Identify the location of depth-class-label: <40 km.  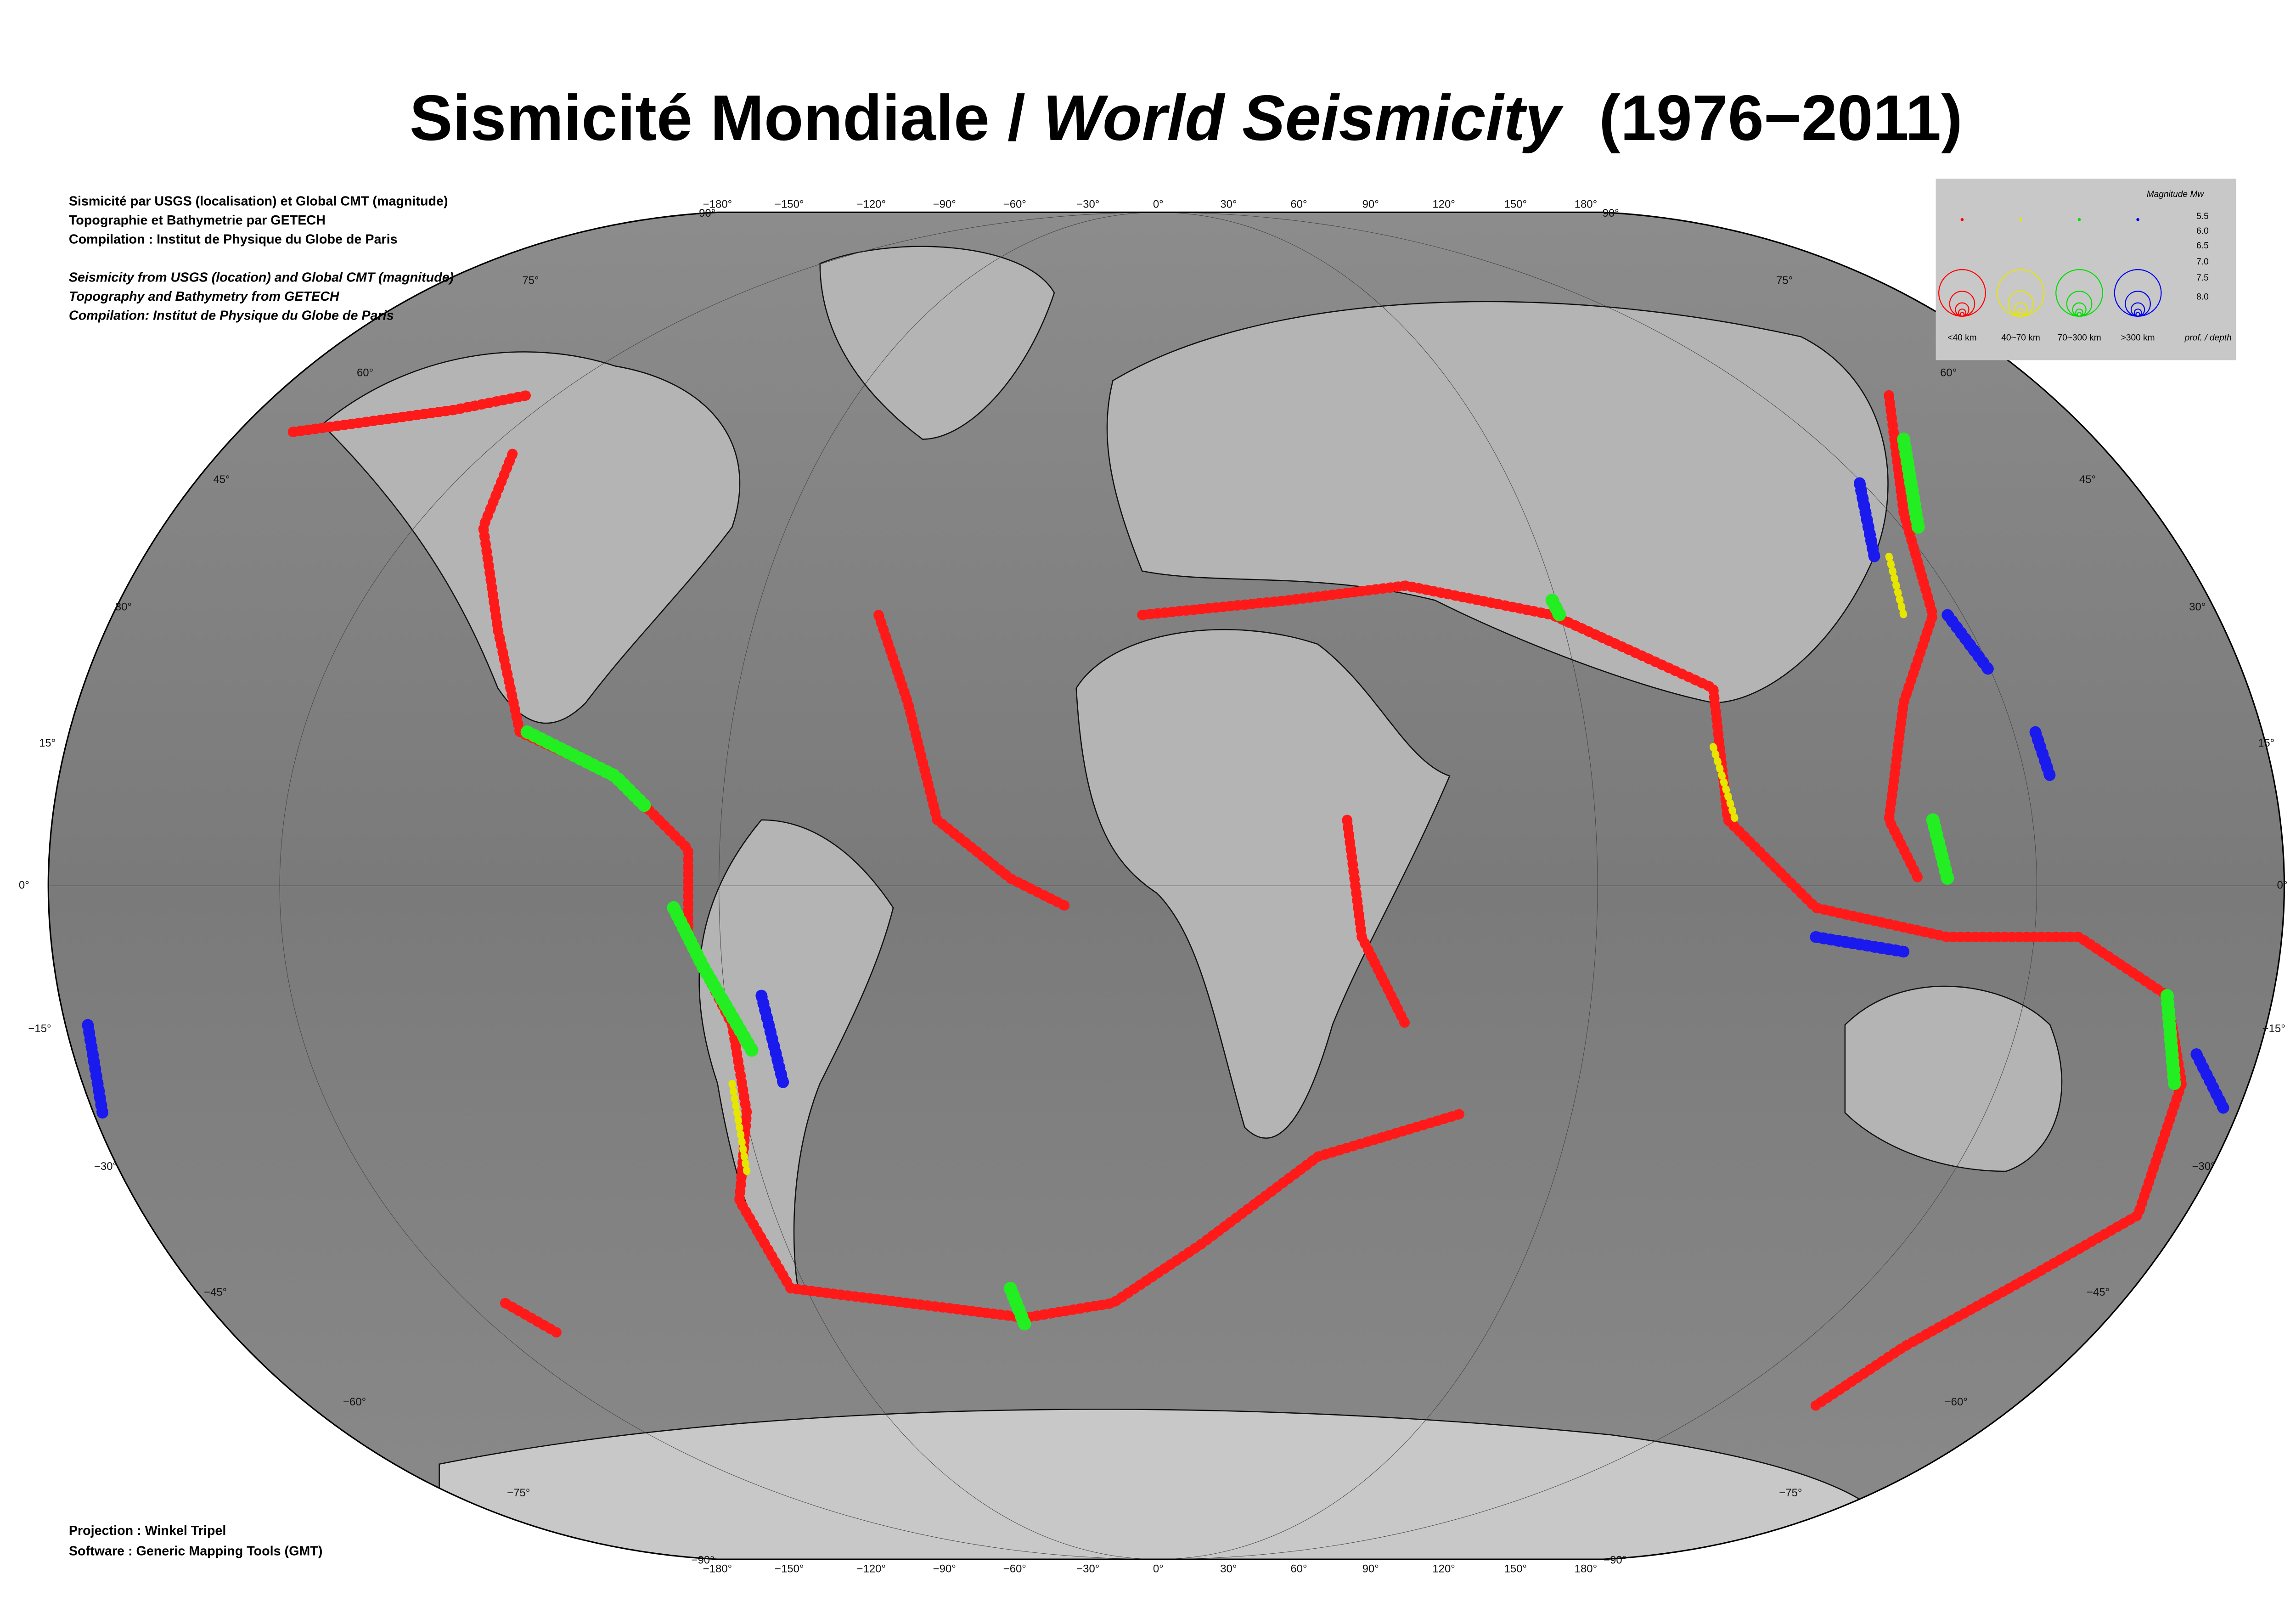
(1962, 338).